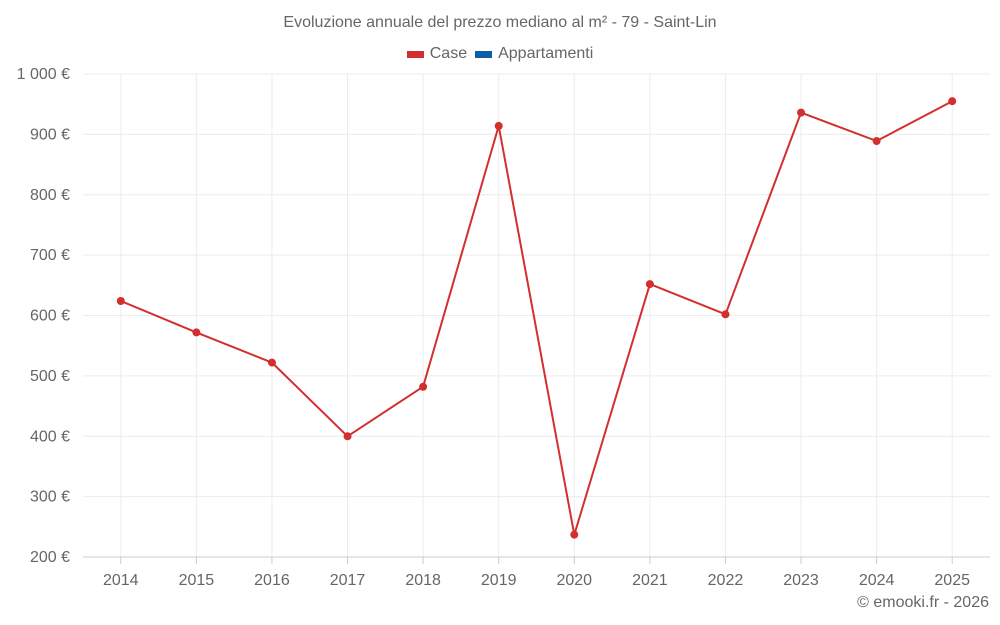  I want to click on y-tick-label: 300 €, so click(50, 497).